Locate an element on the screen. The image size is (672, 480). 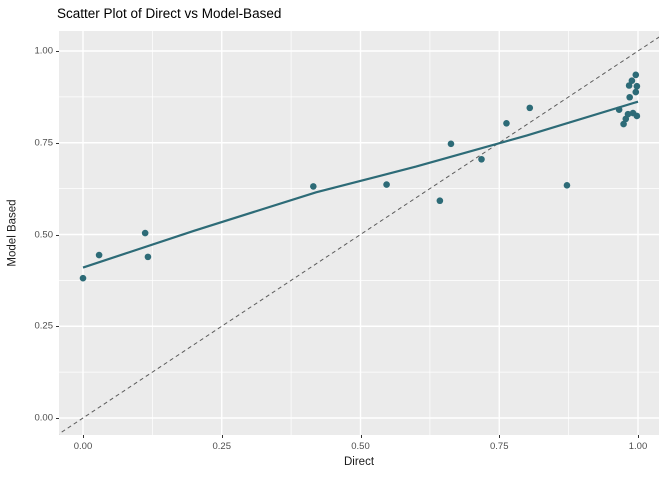
x-tick-label: 0.50 is located at coordinates (360, 446).